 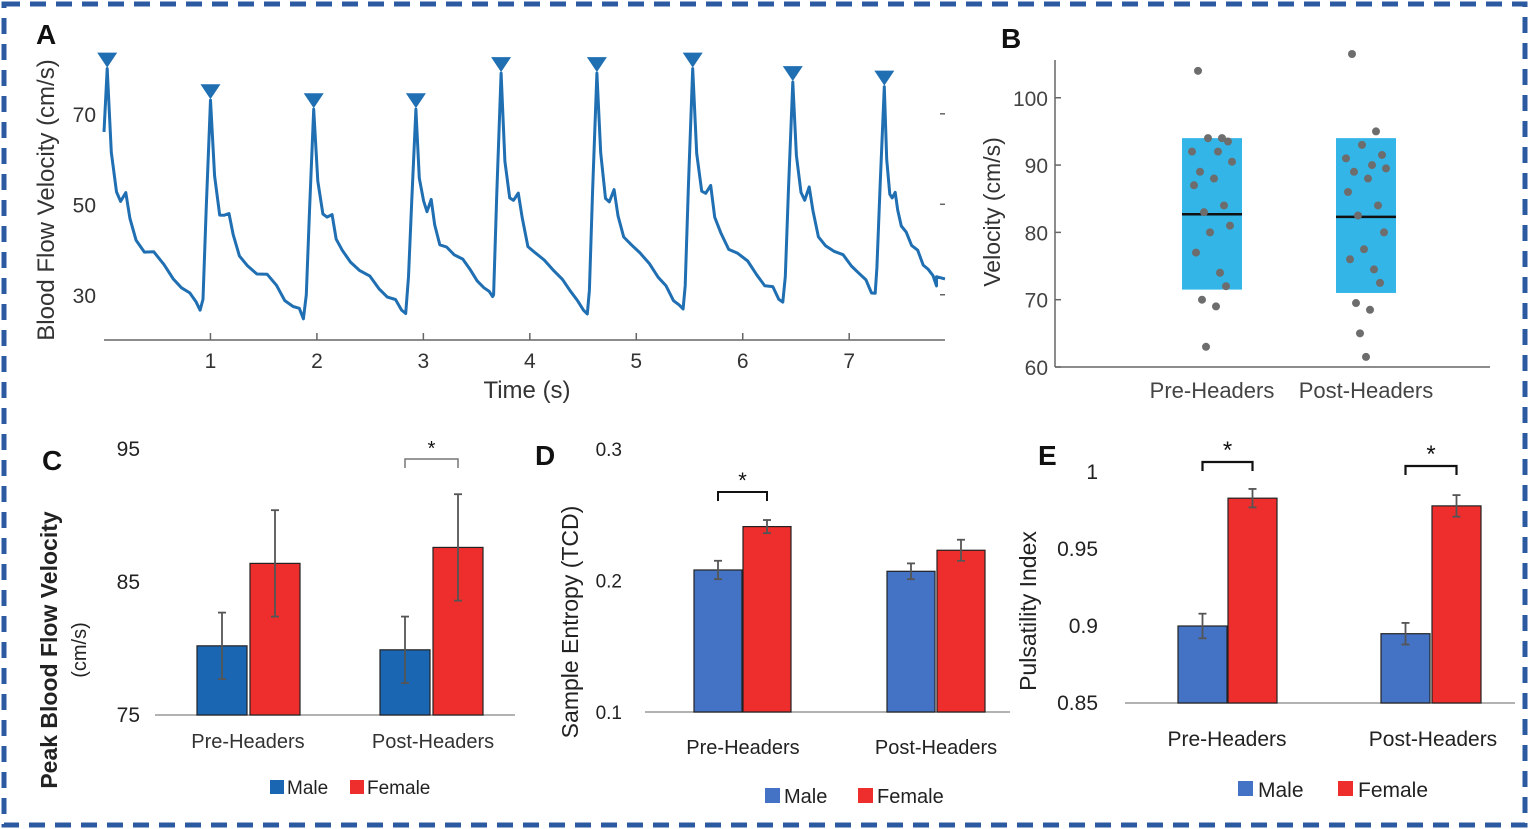 What do you see at coordinates (1345, 788) in the screenshot?
I see `e-legend-female-swatch` at bounding box center [1345, 788].